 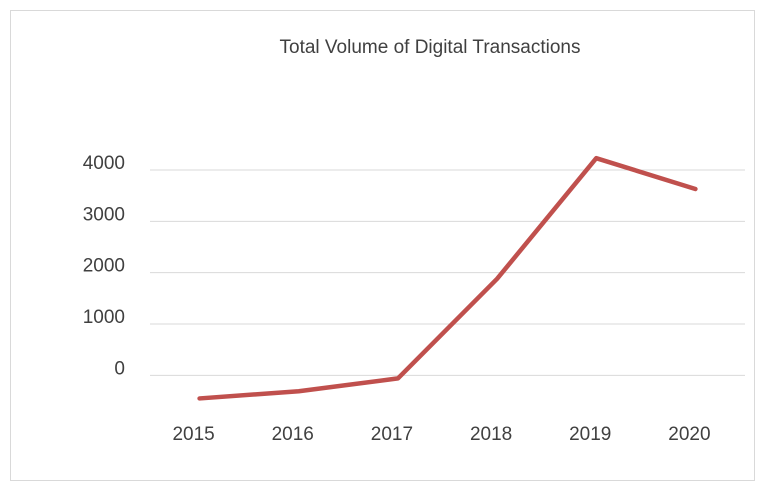 What do you see at coordinates (491, 434) in the screenshot?
I see `x-tick-label: 2018` at bounding box center [491, 434].